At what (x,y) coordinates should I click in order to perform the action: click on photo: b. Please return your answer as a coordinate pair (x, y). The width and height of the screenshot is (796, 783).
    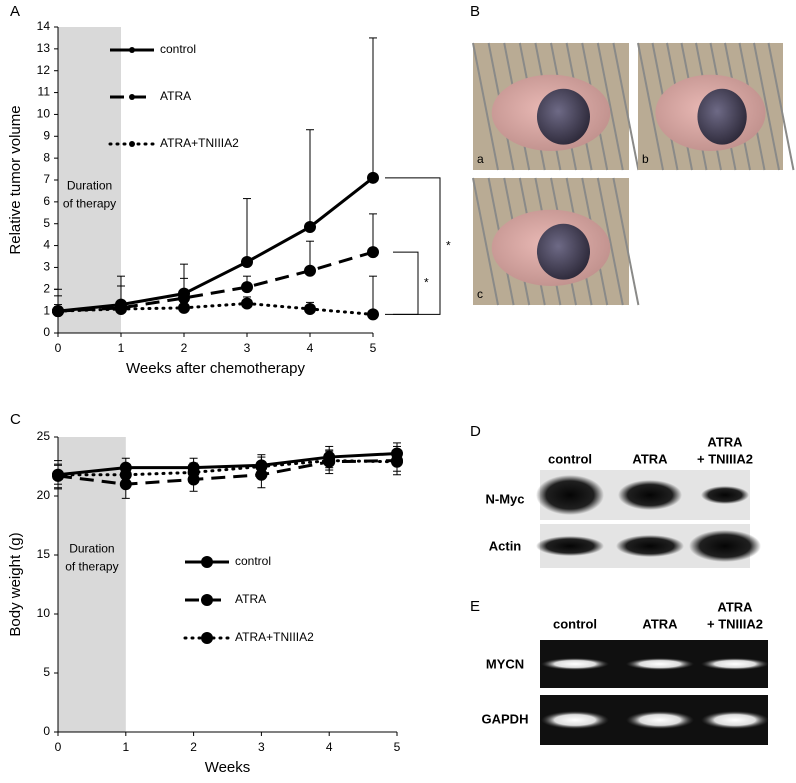
    Looking at the image, I should click on (716, 106).